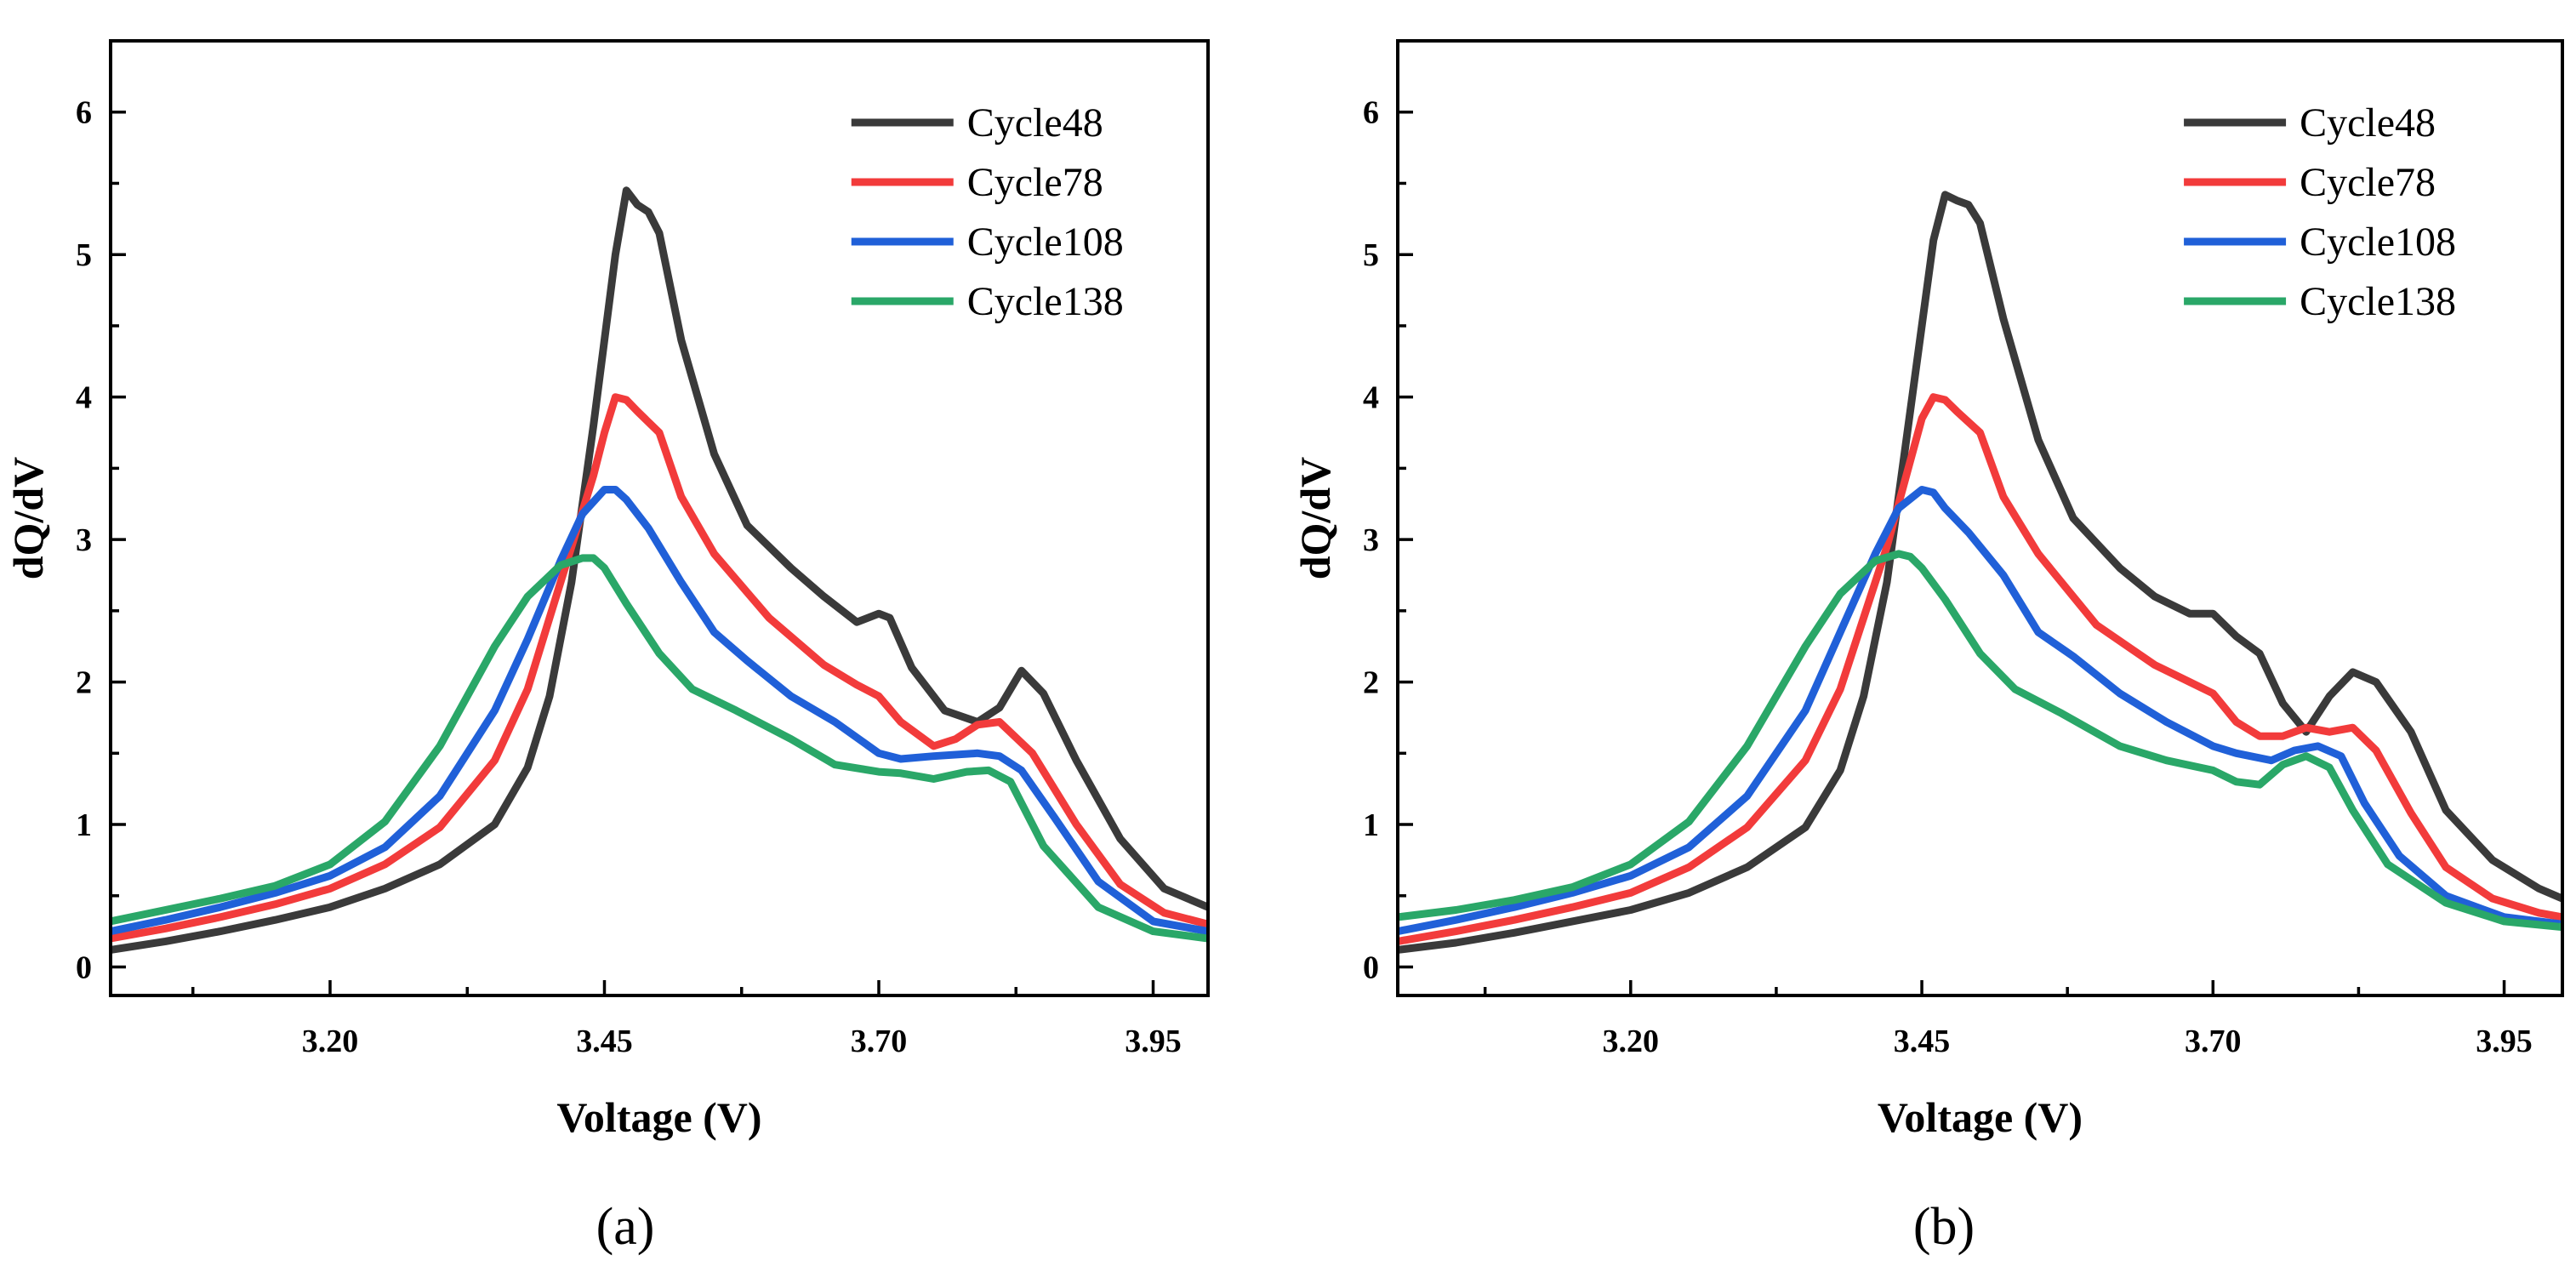 The width and height of the screenshot is (2576, 1272). What do you see at coordinates (625, 1227) in the screenshot?
I see `panel-label: (a)` at bounding box center [625, 1227].